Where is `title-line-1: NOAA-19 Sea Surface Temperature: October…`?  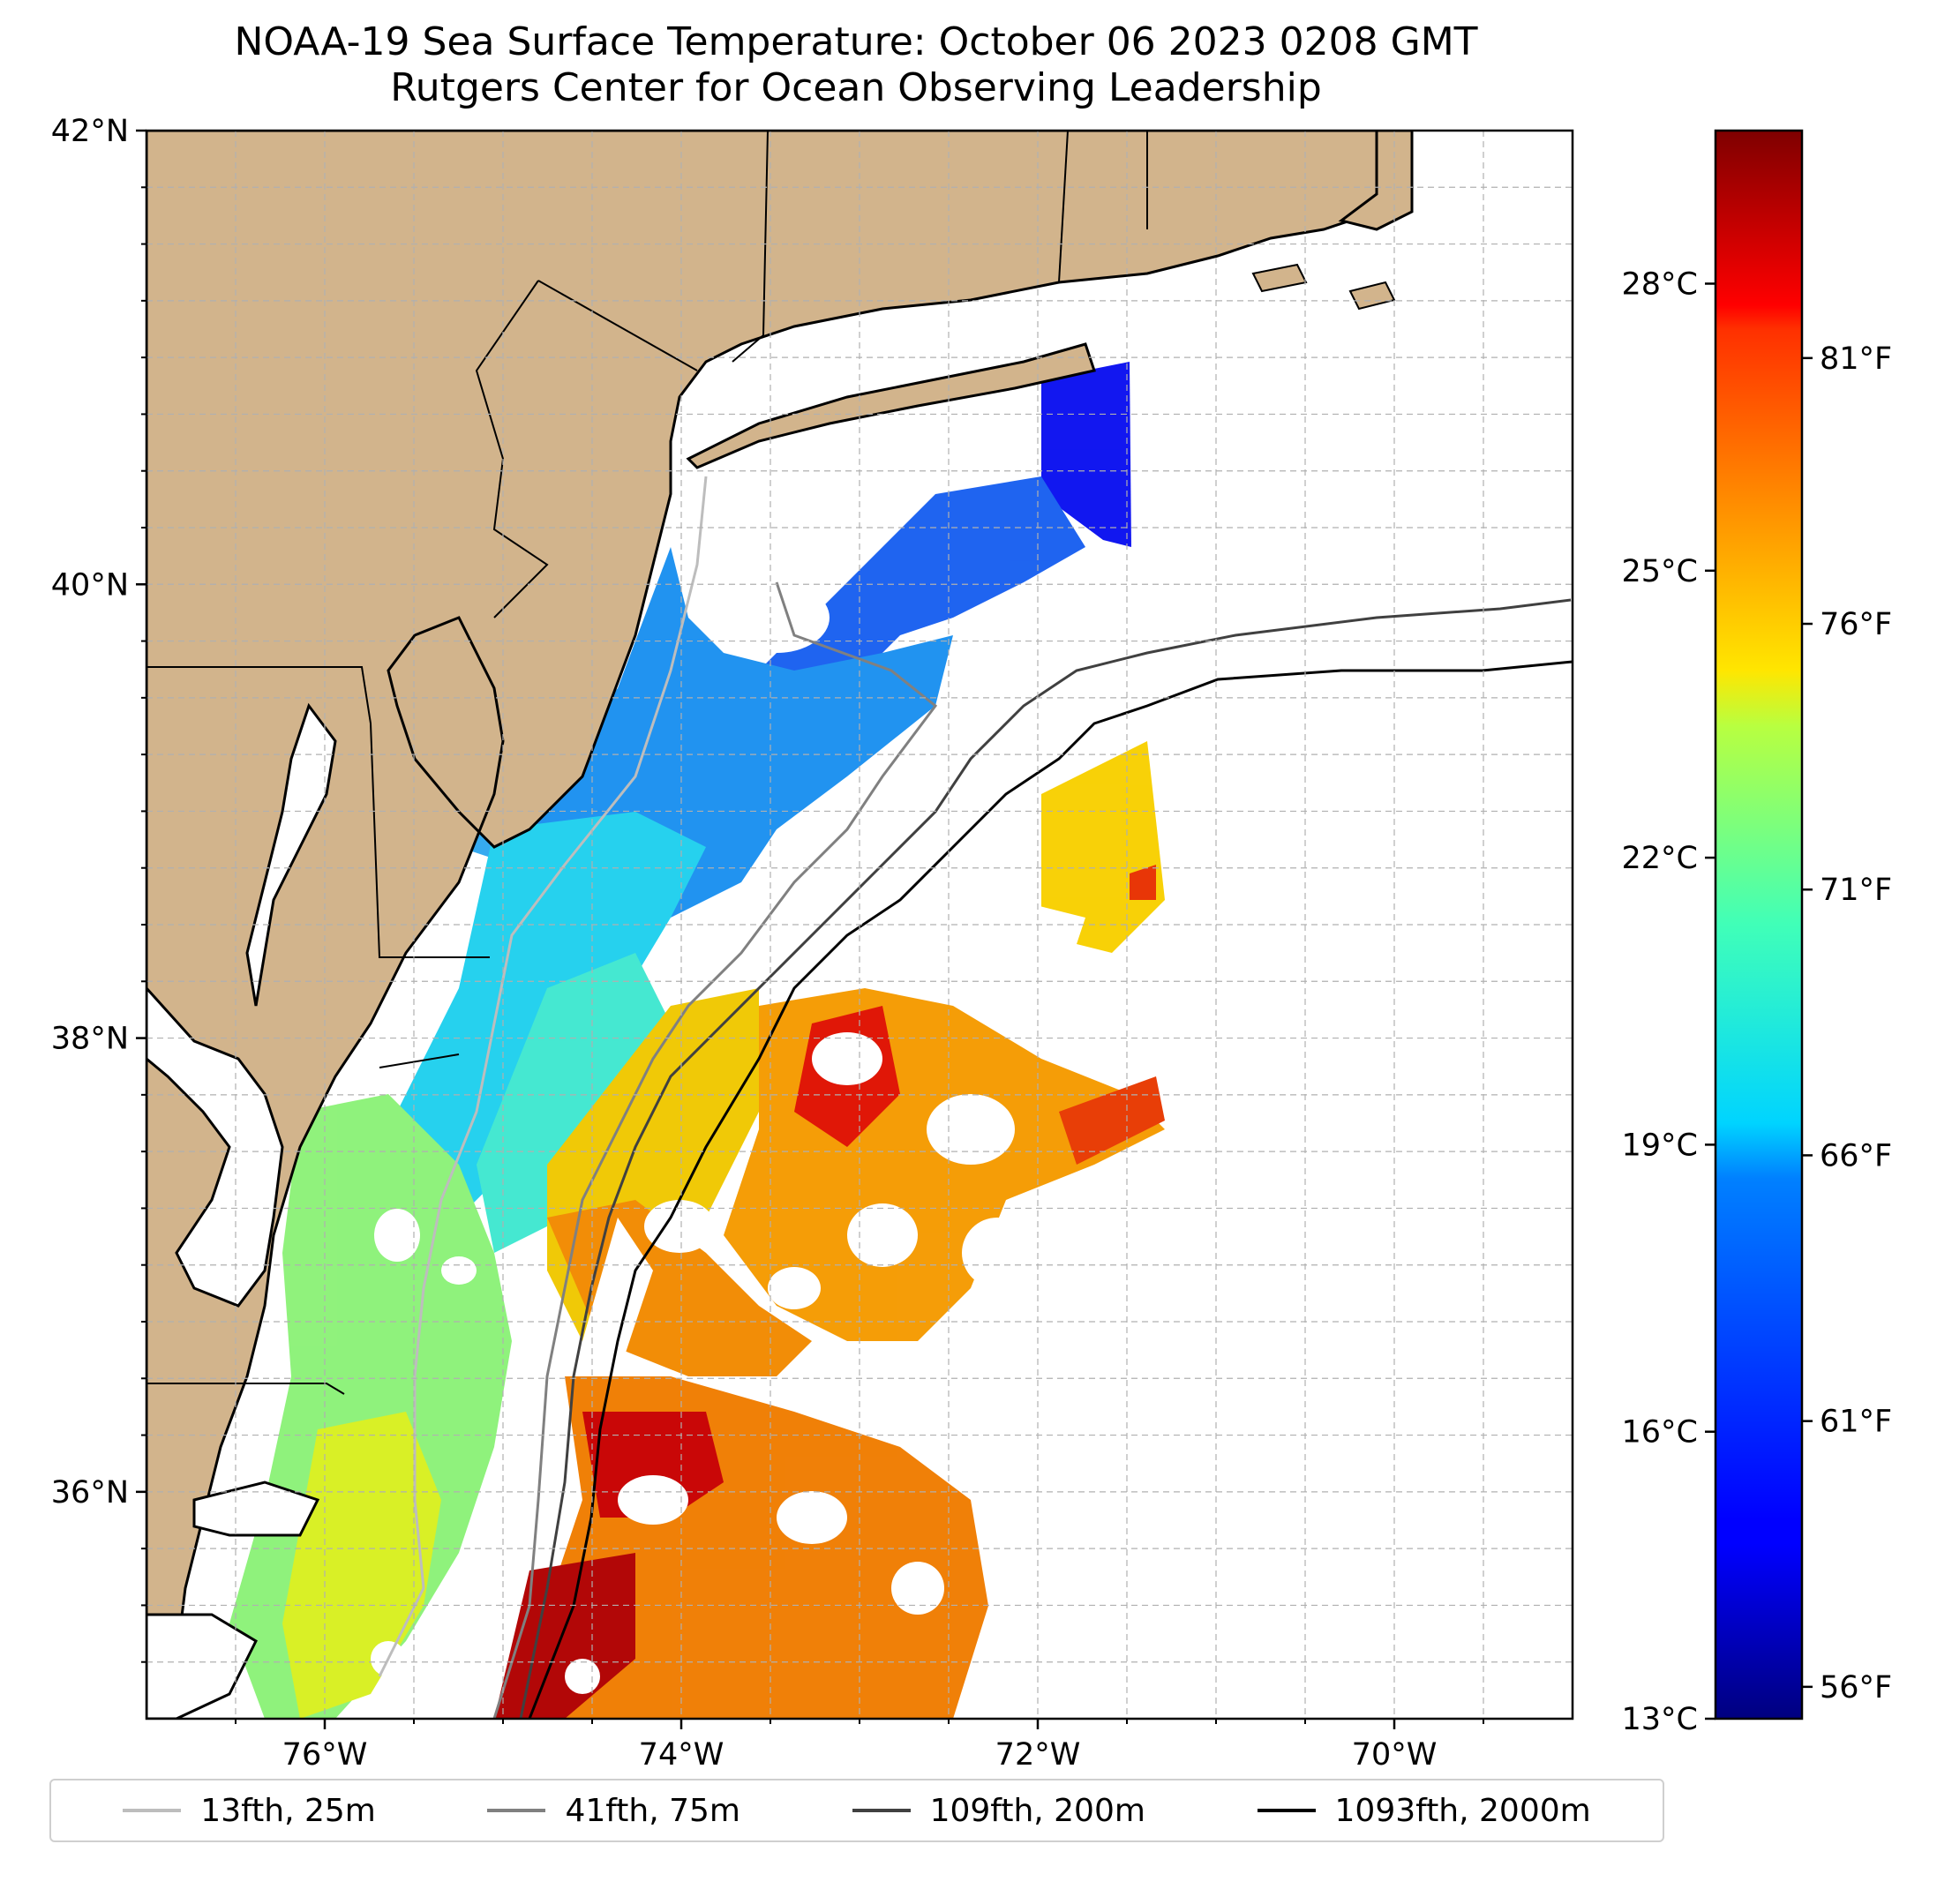
title-line-1: NOAA-19 Sea Surface Temperature: October… is located at coordinates (856, 41).